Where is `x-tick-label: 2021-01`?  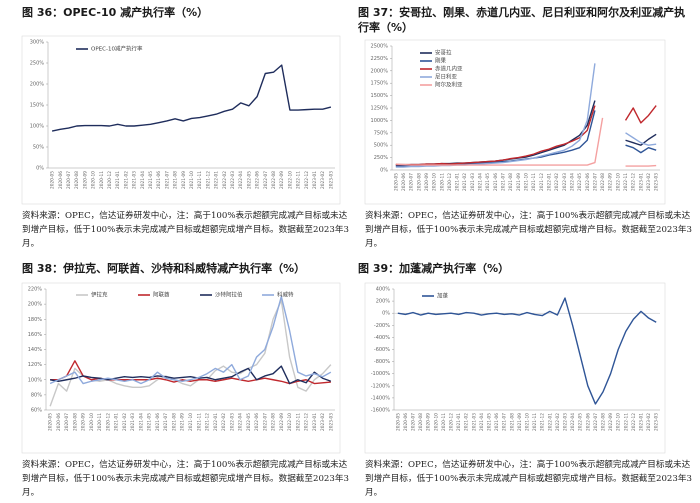 x-tick-label: 2021-01 is located at coordinates (118, 180).